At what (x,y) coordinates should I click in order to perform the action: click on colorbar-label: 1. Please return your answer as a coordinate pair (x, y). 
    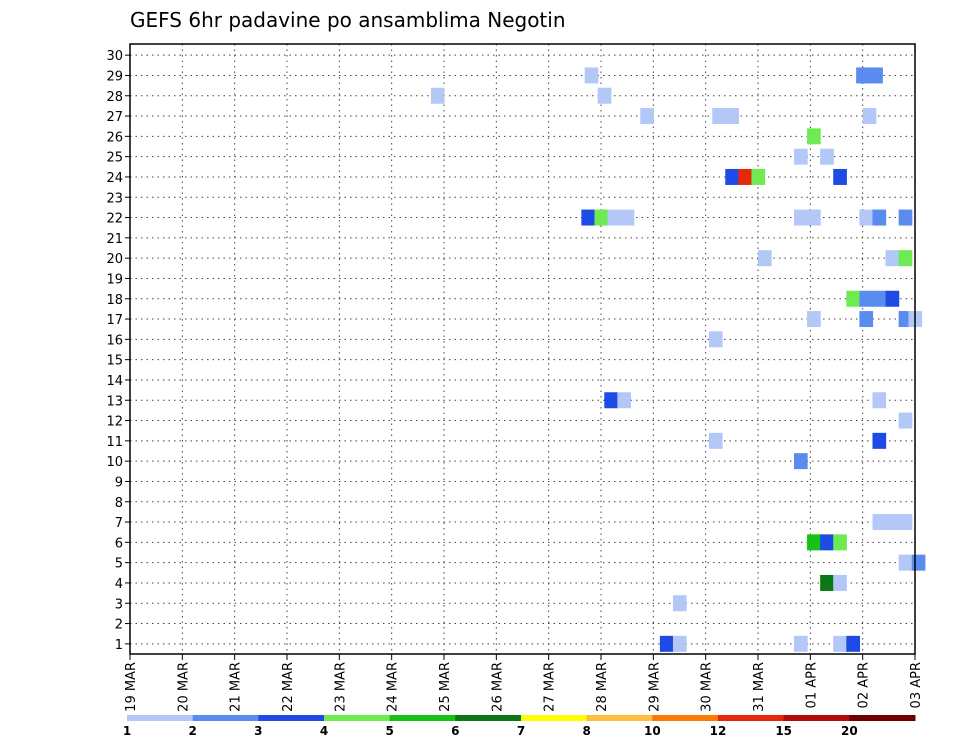
    Looking at the image, I should click on (127, 731).